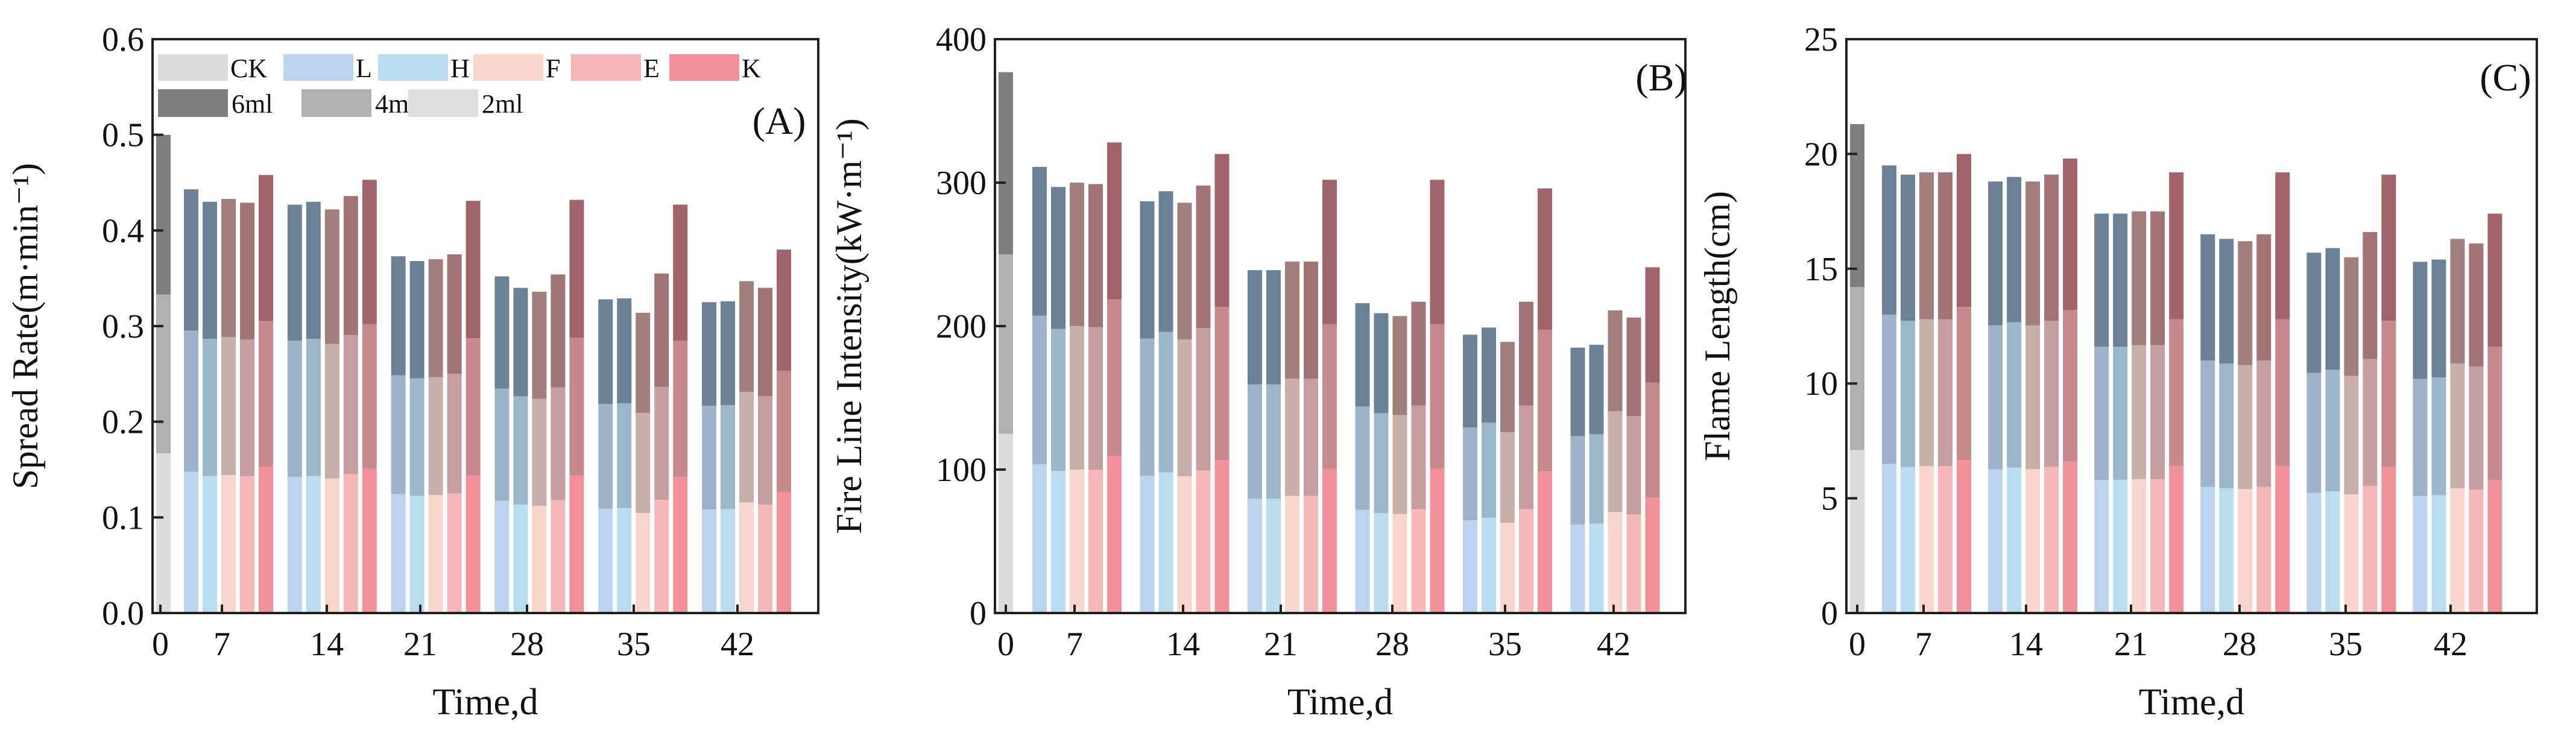  What do you see at coordinates (1661, 77) in the screenshot?
I see `panel-label: (B)` at bounding box center [1661, 77].